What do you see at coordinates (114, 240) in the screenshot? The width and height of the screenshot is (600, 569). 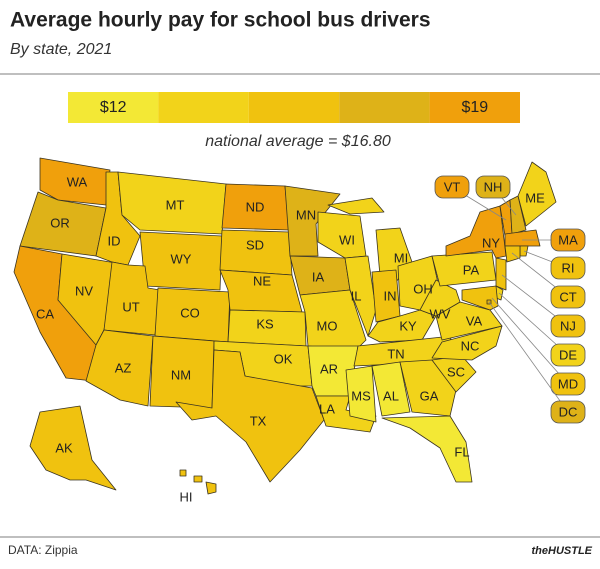 I see `state-label: ID` at bounding box center [114, 240].